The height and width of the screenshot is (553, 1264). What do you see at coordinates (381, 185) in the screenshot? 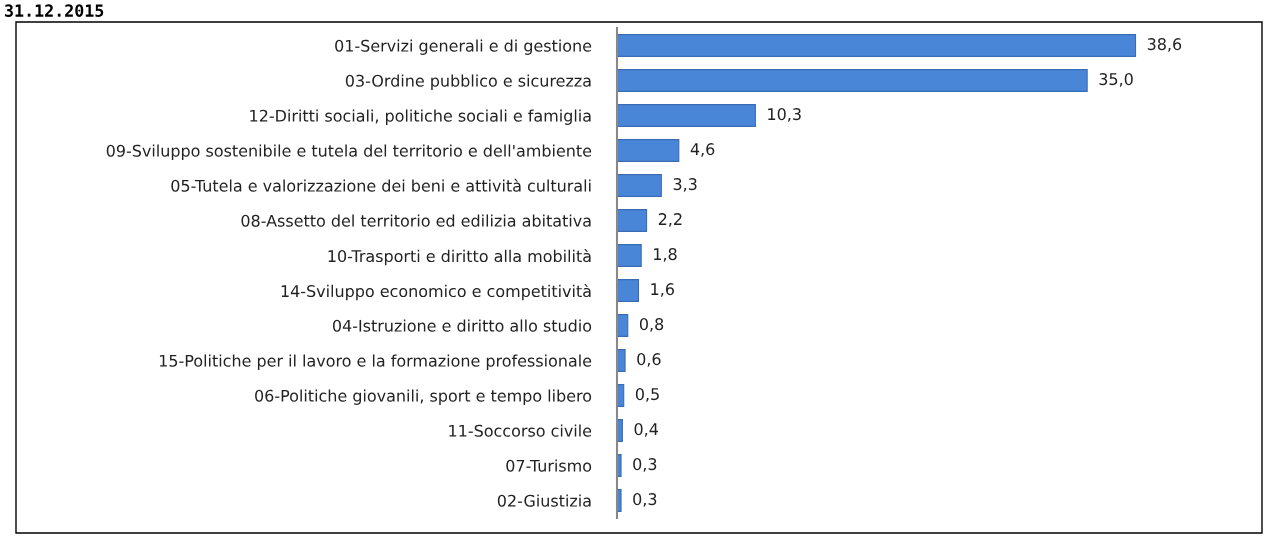
I see `y-tick-label: 05-Tutela e valorizzazione dei beni e attività culturali` at bounding box center [381, 185].